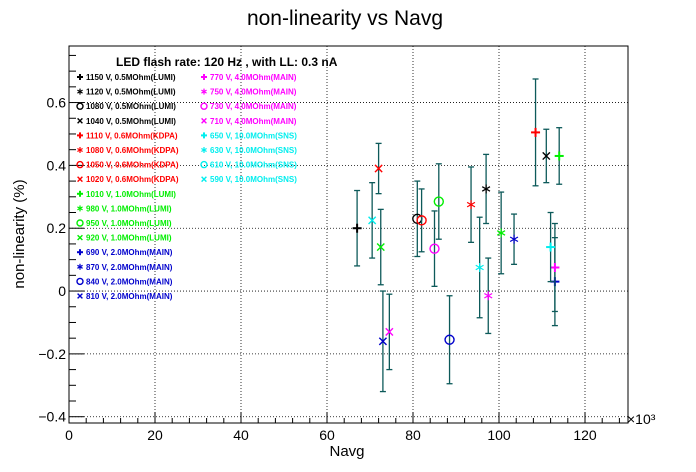 The height and width of the screenshot is (472, 696). I want to click on y-axis-label: non-linearity (%), so click(19, 233).